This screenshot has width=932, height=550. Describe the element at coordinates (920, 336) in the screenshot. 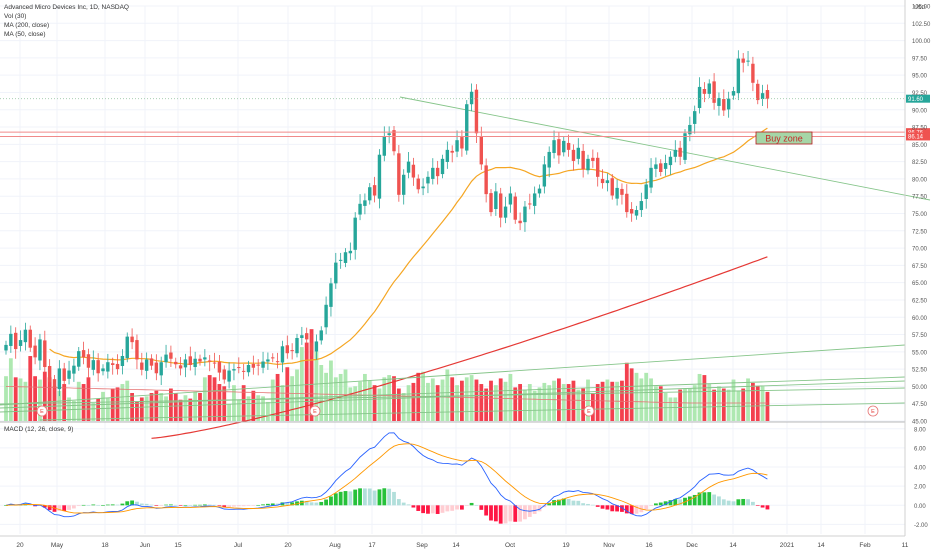

I see `y-tick-label: 57.50` at that location.